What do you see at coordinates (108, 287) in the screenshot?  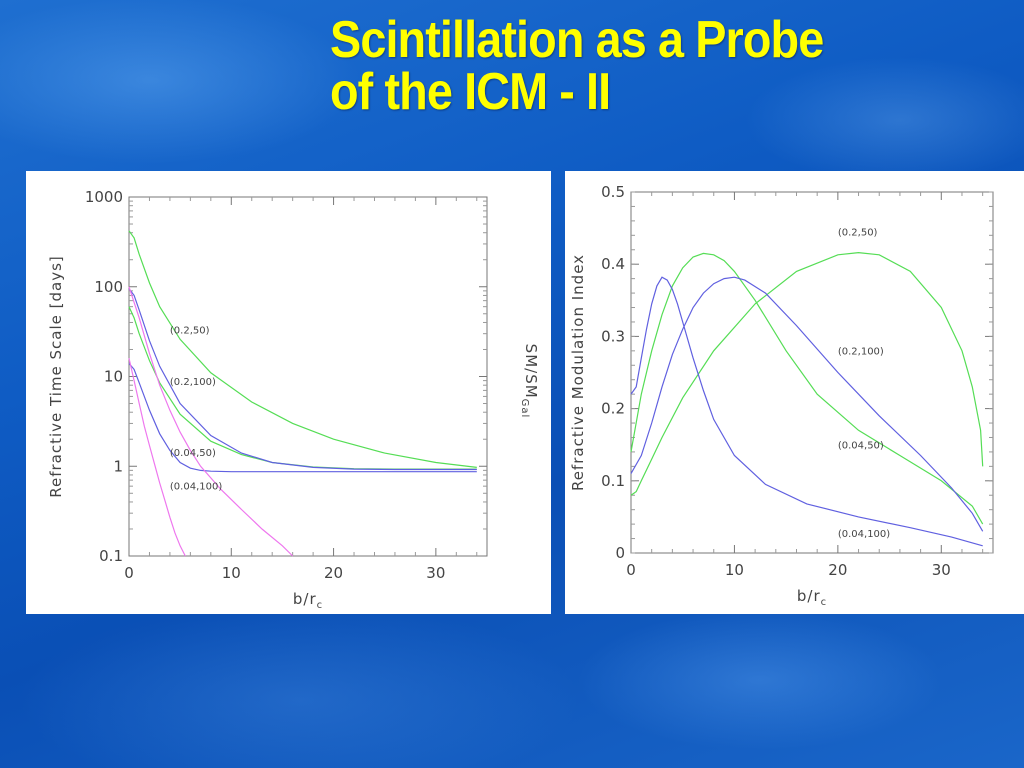 I see `y-tick-label: 100` at bounding box center [108, 287].